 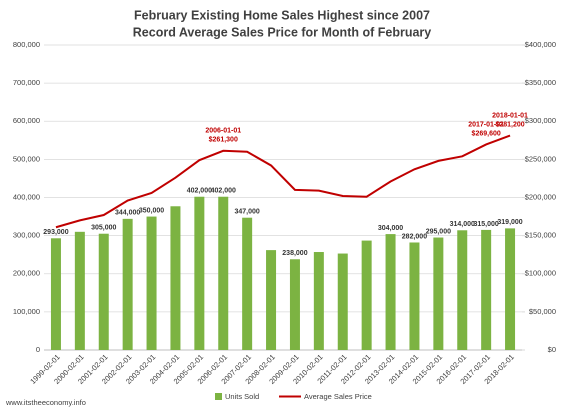 I want to click on y2-tick-label: $400,000, so click(x=540, y=44).